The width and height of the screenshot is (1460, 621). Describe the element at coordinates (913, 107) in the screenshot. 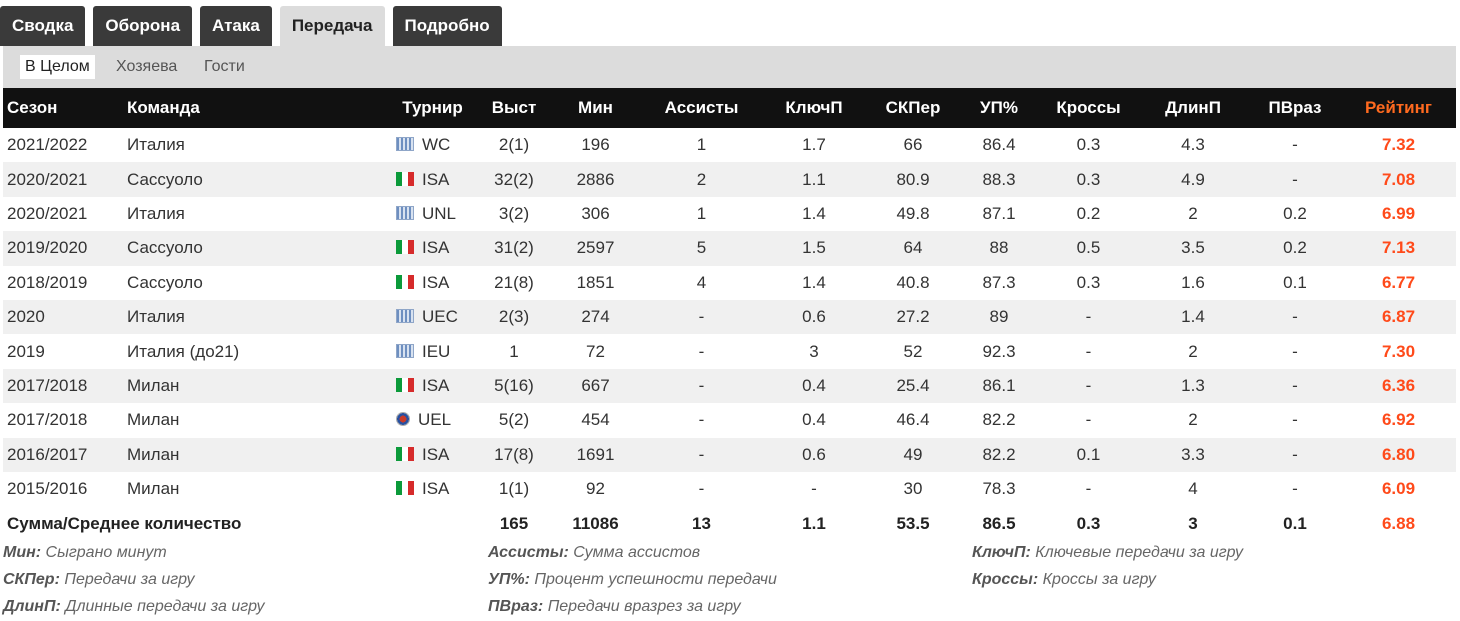

I see `col-passes-per-game: СКПер` at that location.